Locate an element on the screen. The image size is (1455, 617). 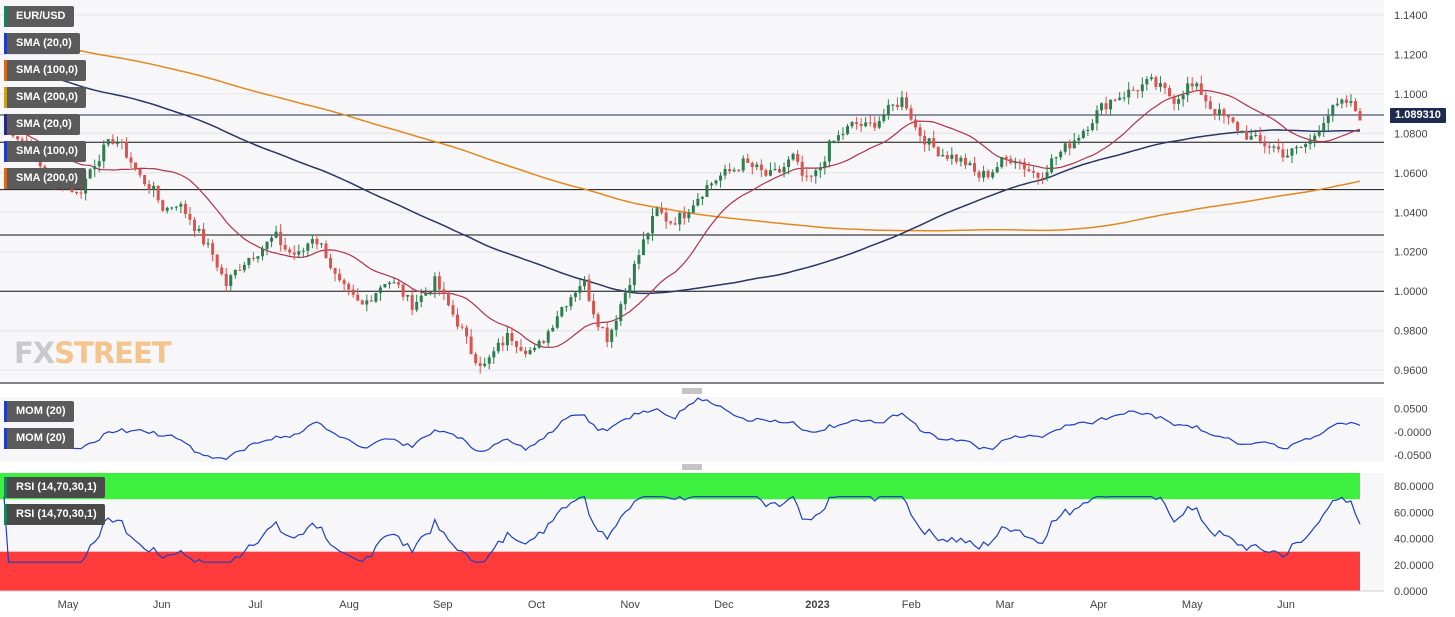
legend-tag-sma200: SMA (200,0) is located at coordinates (45, 97).